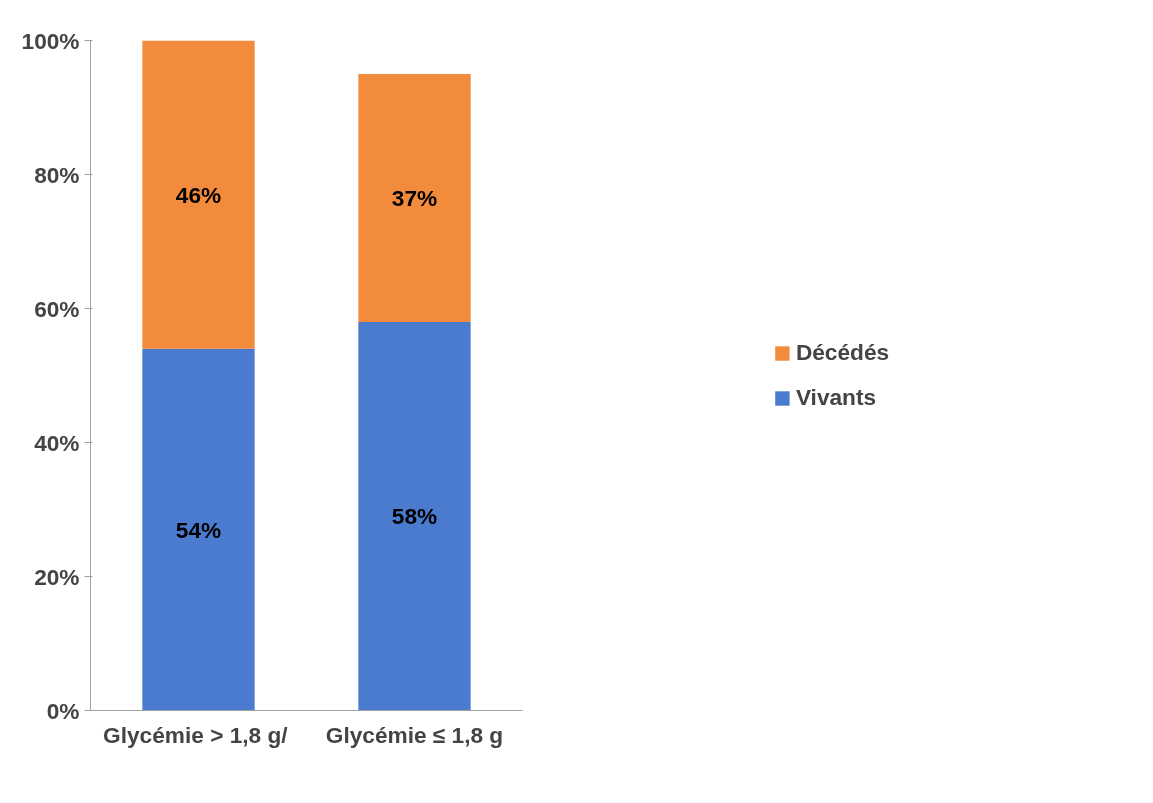 The width and height of the screenshot is (1153, 803). Describe the element at coordinates (57, 442) in the screenshot. I see `y-tick-label: 40%` at that location.